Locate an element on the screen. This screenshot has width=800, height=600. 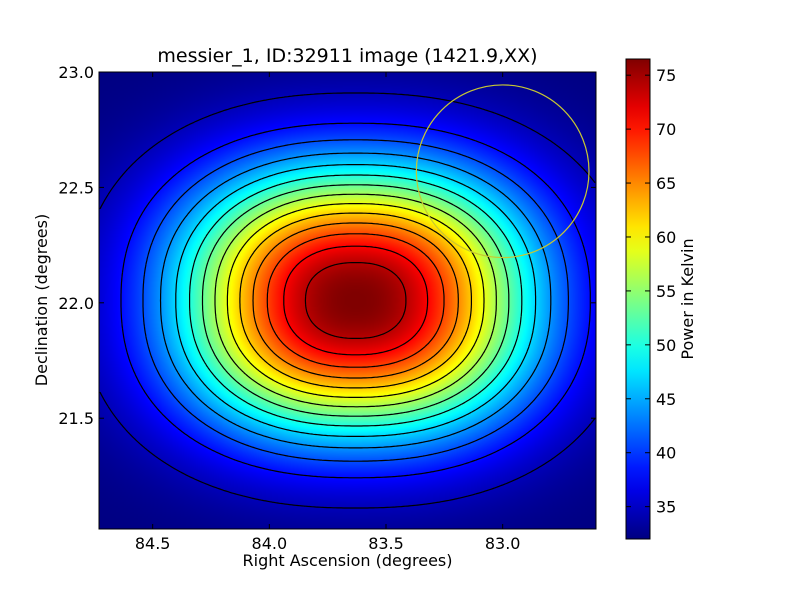
y-tick-label: 22.0 is located at coordinates (76, 303).